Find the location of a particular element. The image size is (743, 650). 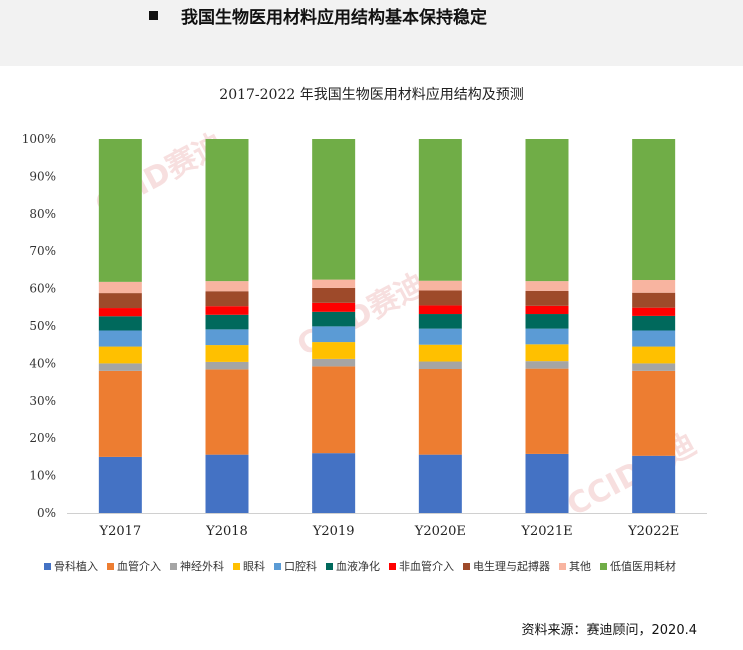

legend-item: 低值医用耗材 is located at coordinates (638, 566).